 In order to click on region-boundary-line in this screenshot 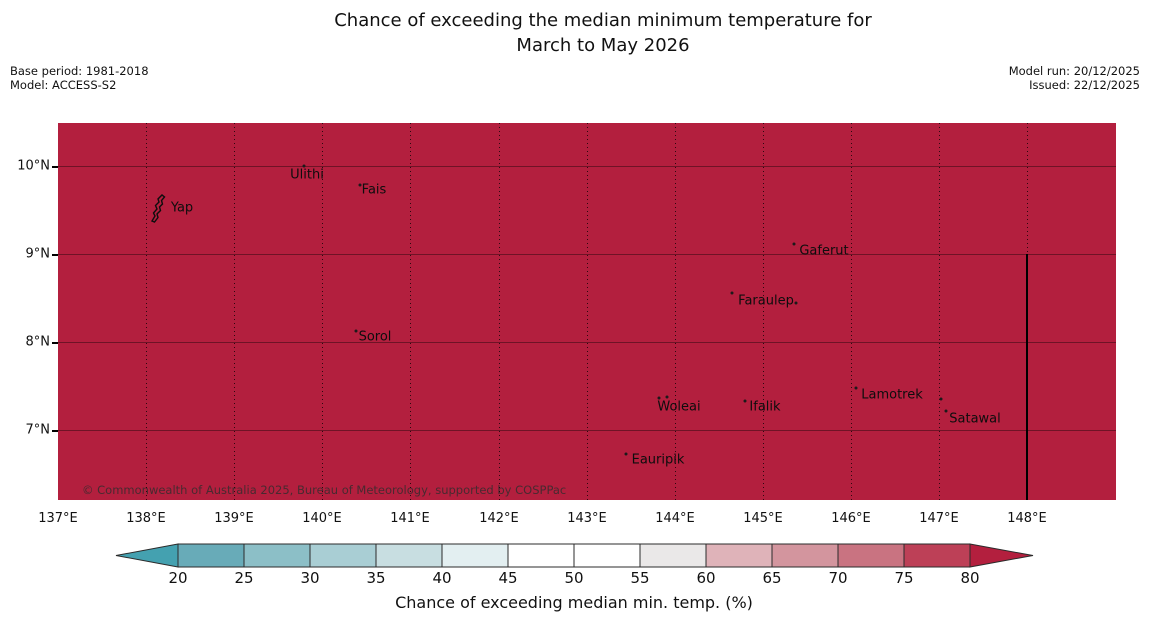, I will do `click(1027, 377)`.